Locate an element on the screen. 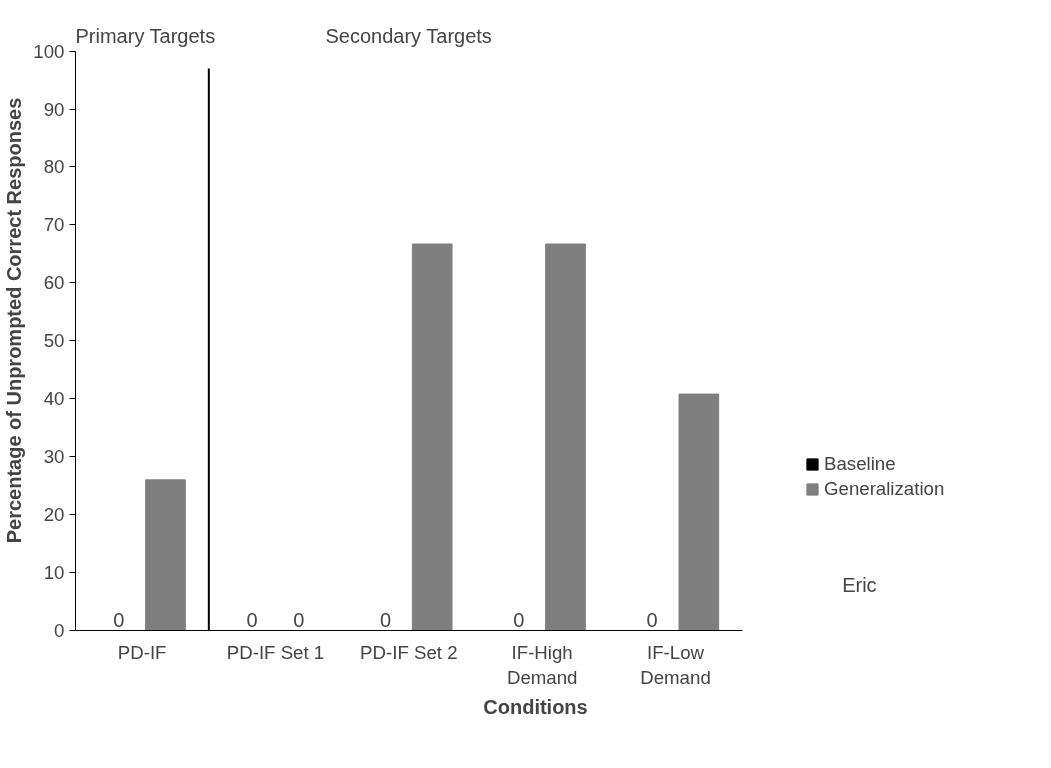 This screenshot has height=768, width=1051. text: Eric is located at coordinates (859, 584).